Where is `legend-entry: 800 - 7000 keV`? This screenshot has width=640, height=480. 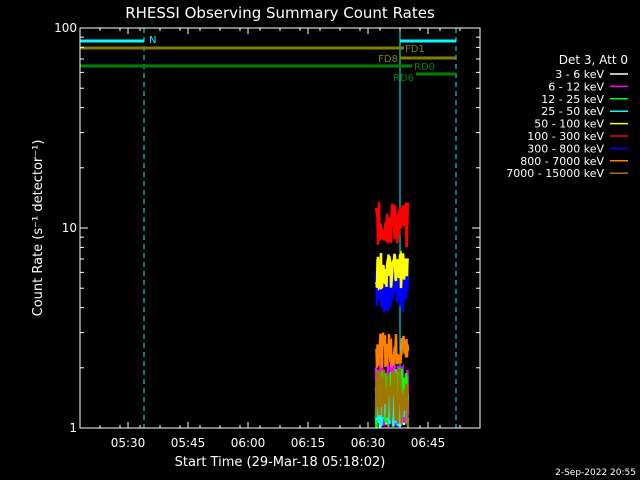 legend-entry: 800 - 7000 keV is located at coordinates (574, 161).